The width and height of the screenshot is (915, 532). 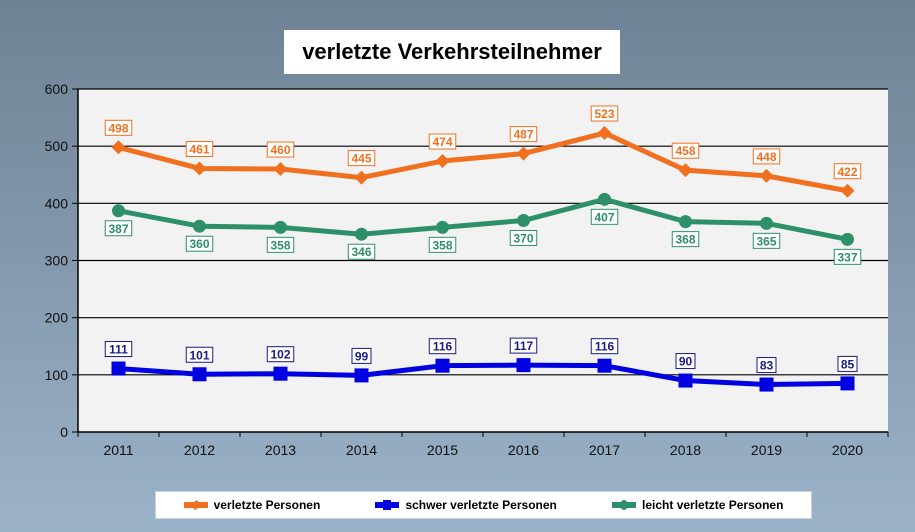 I want to click on data-label: 346, so click(x=361, y=252).